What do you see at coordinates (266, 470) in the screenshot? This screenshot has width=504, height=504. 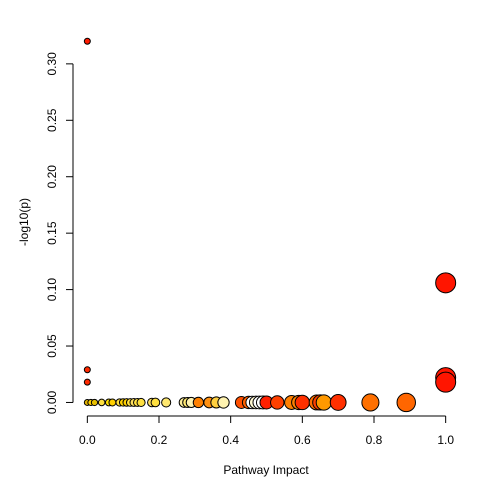 I see `x-axis-title: Pathway Impact` at bounding box center [266, 470].